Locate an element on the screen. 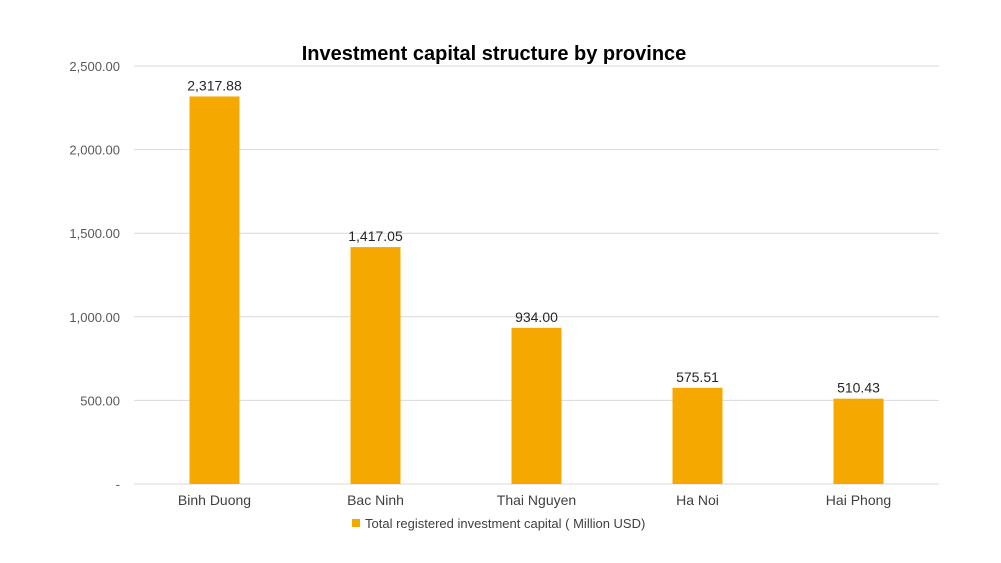  y-tick-label: 1,500.00 is located at coordinates (94, 233).